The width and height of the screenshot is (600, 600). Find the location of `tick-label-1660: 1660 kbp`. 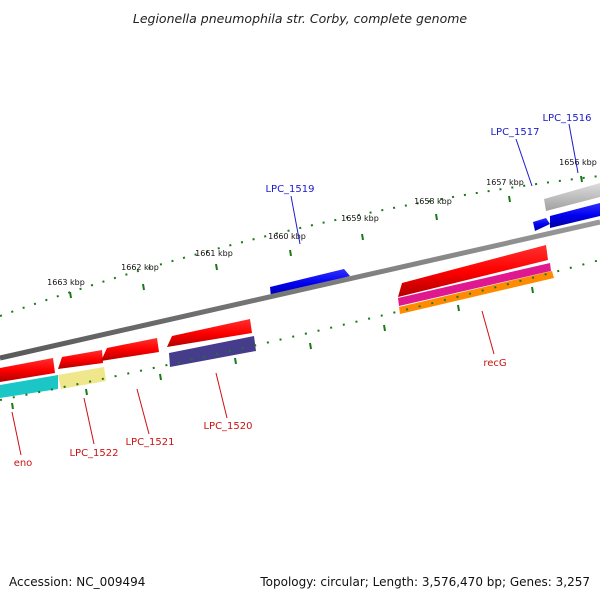

tick-label-1660: 1660 kbp is located at coordinates (287, 236).